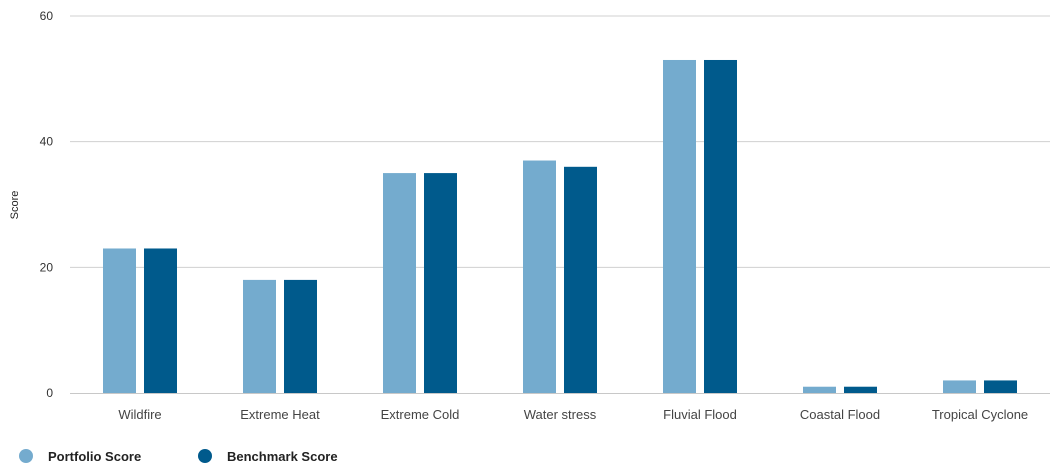 This screenshot has width=1050, height=469. What do you see at coordinates (94, 456) in the screenshot?
I see `legend-label: Portfolio Score` at bounding box center [94, 456].